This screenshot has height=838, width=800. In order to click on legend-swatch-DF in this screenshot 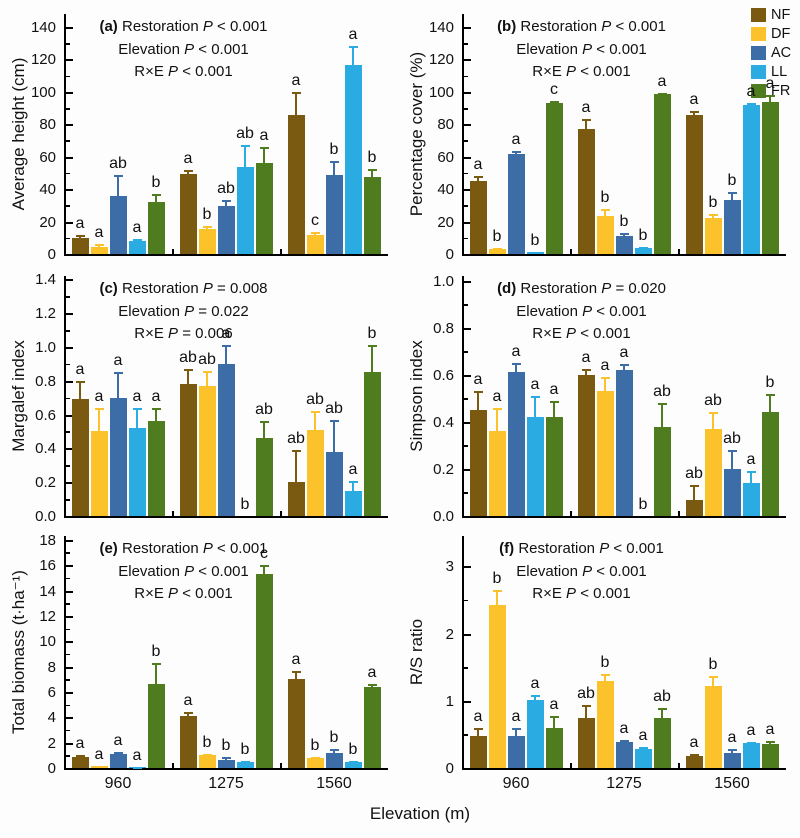, I will do `click(758, 33)`.